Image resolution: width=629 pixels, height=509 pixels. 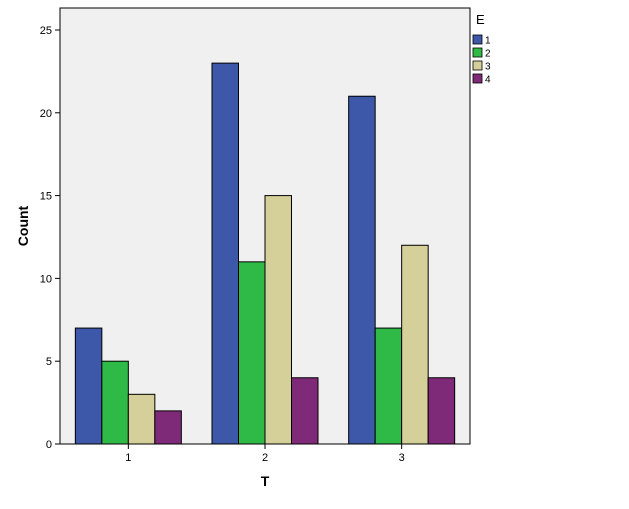 I want to click on x-axis: 1 2 3, so click(x=265, y=454).